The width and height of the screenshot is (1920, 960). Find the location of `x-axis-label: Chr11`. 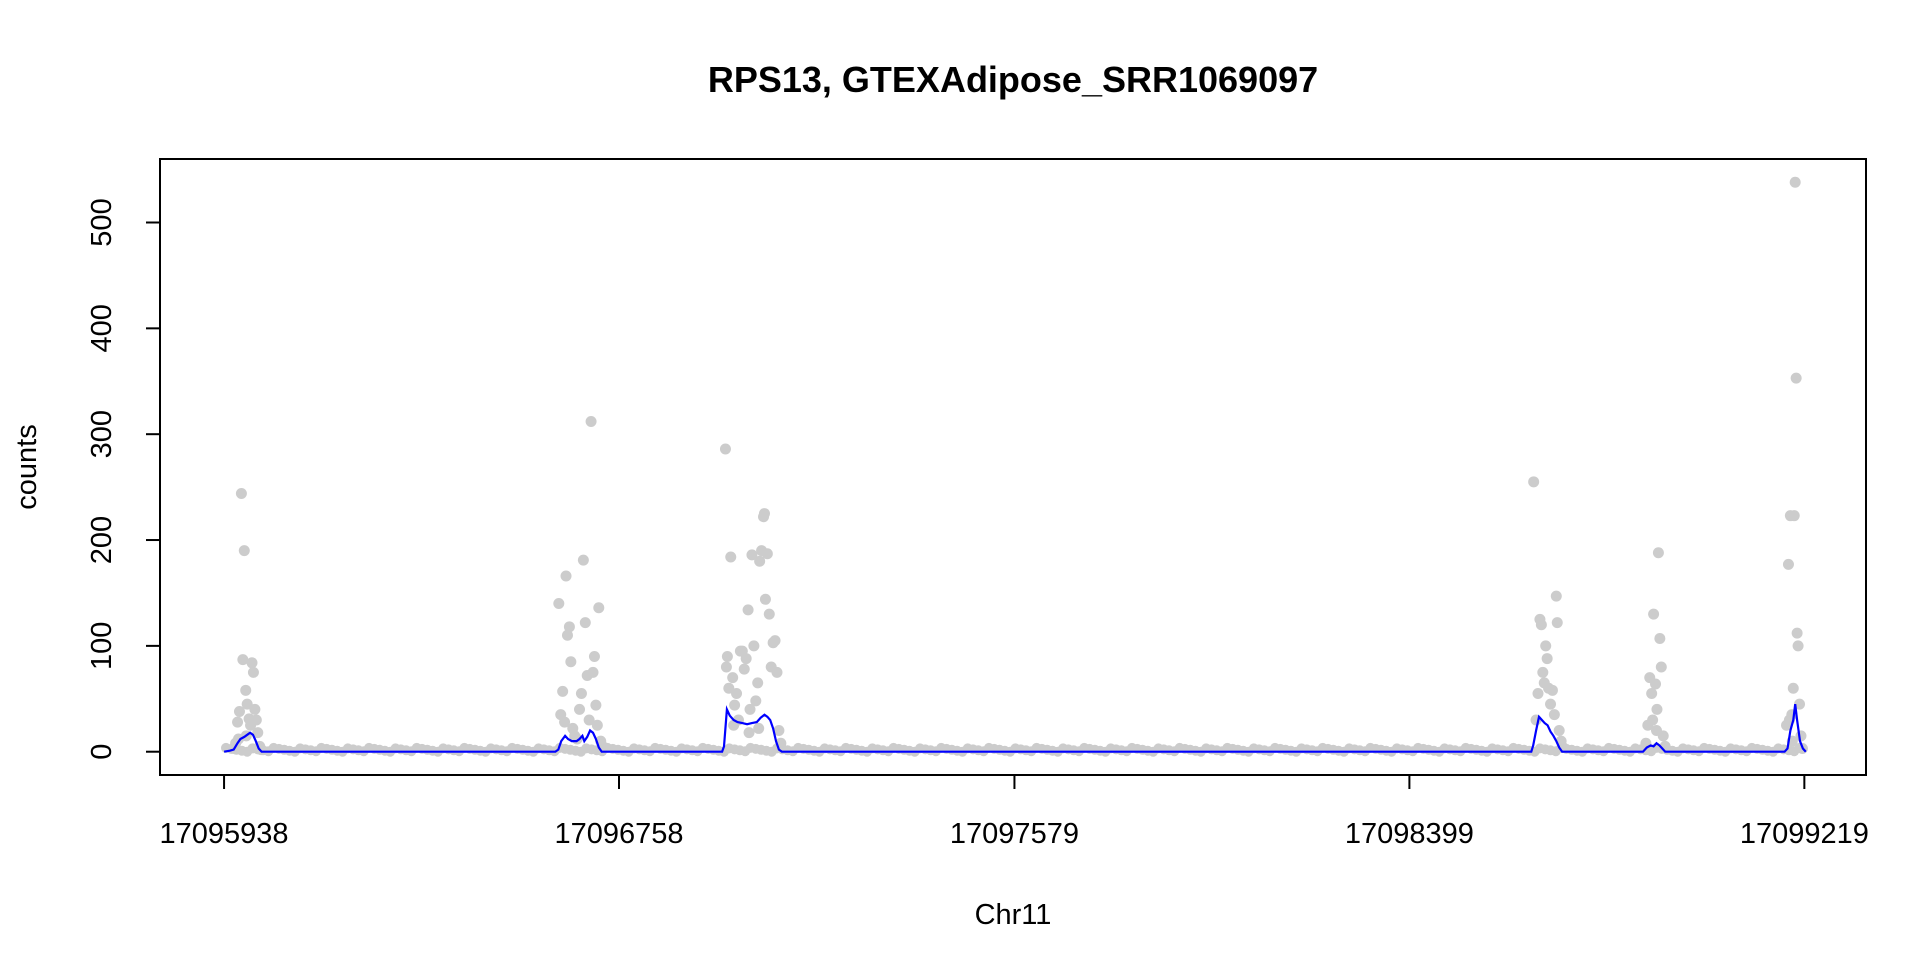

x-axis-label: Chr11 is located at coordinates (1013, 915).